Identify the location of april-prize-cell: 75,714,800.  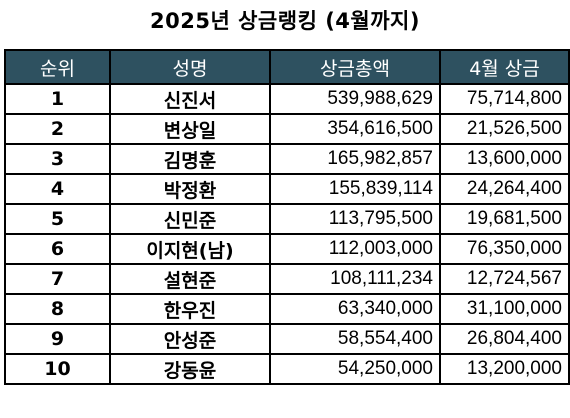
(504, 99).